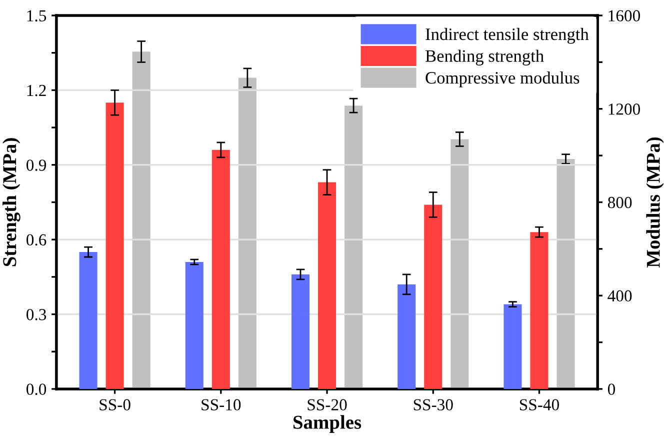 This screenshot has width=664, height=442. What do you see at coordinates (485, 58) in the screenshot?
I see `legend-label: Bending strength` at bounding box center [485, 58].